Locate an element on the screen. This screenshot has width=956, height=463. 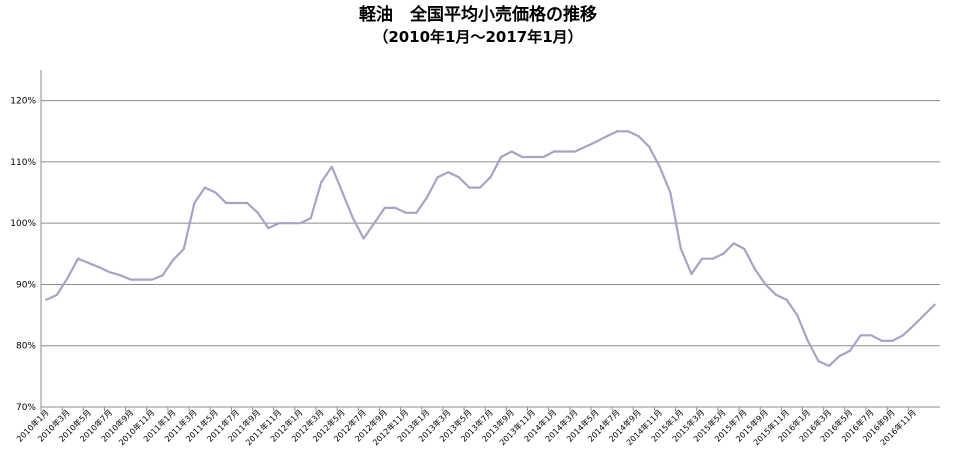
y-axis-ticks: 70% 80% 90% 100% 110% 120% is located at coordinates (23, 255).